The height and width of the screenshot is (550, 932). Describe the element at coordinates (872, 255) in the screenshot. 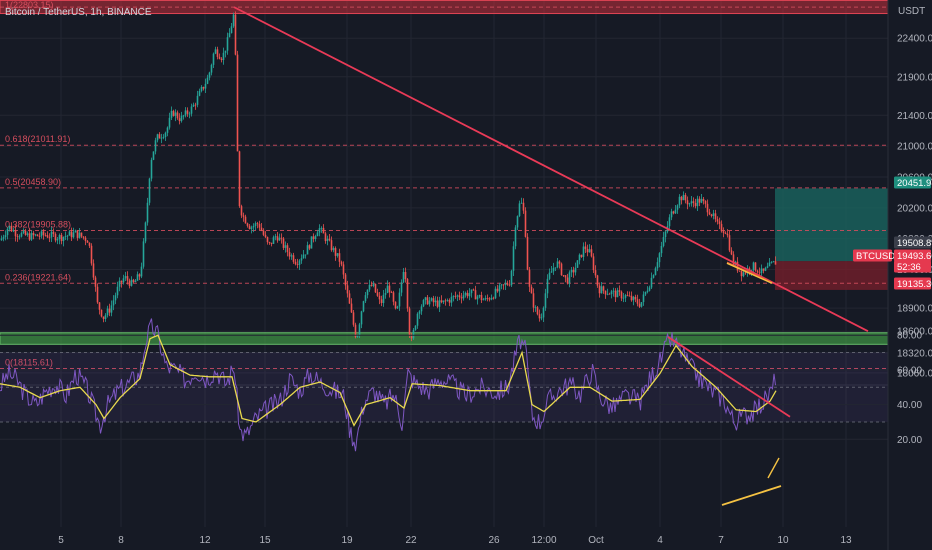

I see `price-tag-symbol` at that location.